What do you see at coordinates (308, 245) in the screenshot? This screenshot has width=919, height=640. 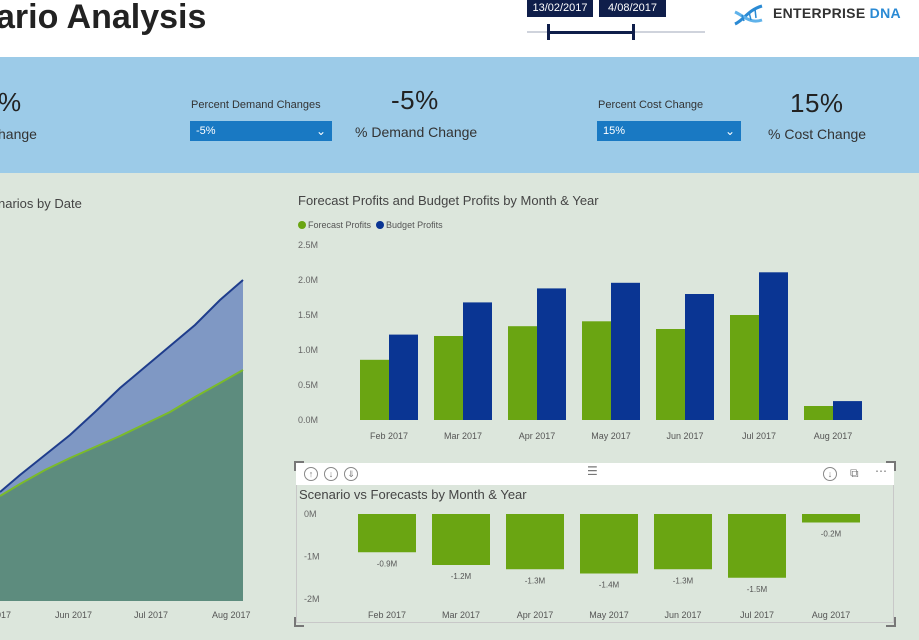 I see `y-tick-label: 2.5M` at bounding box center [308, 245].